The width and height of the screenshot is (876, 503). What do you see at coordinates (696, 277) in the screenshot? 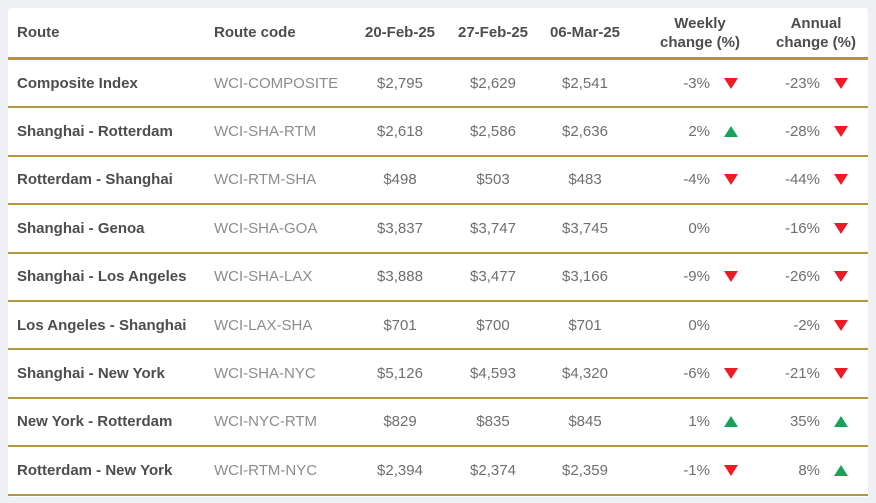
I see `weekly-change-value: -9%` at bounding box center [696, 277].